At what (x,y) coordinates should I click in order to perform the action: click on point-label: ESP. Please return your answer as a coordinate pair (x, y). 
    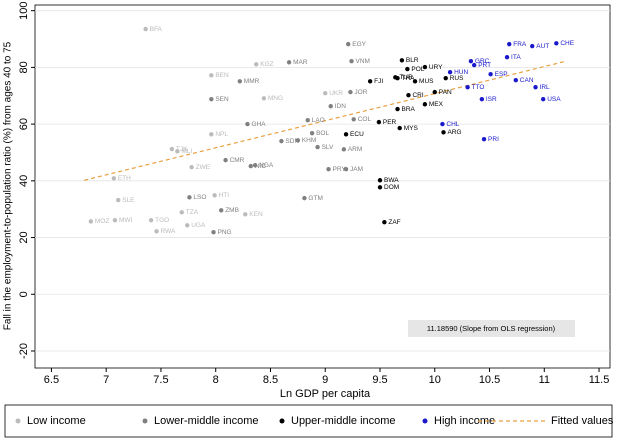
    Looking at the image, I should click on (501, 74).